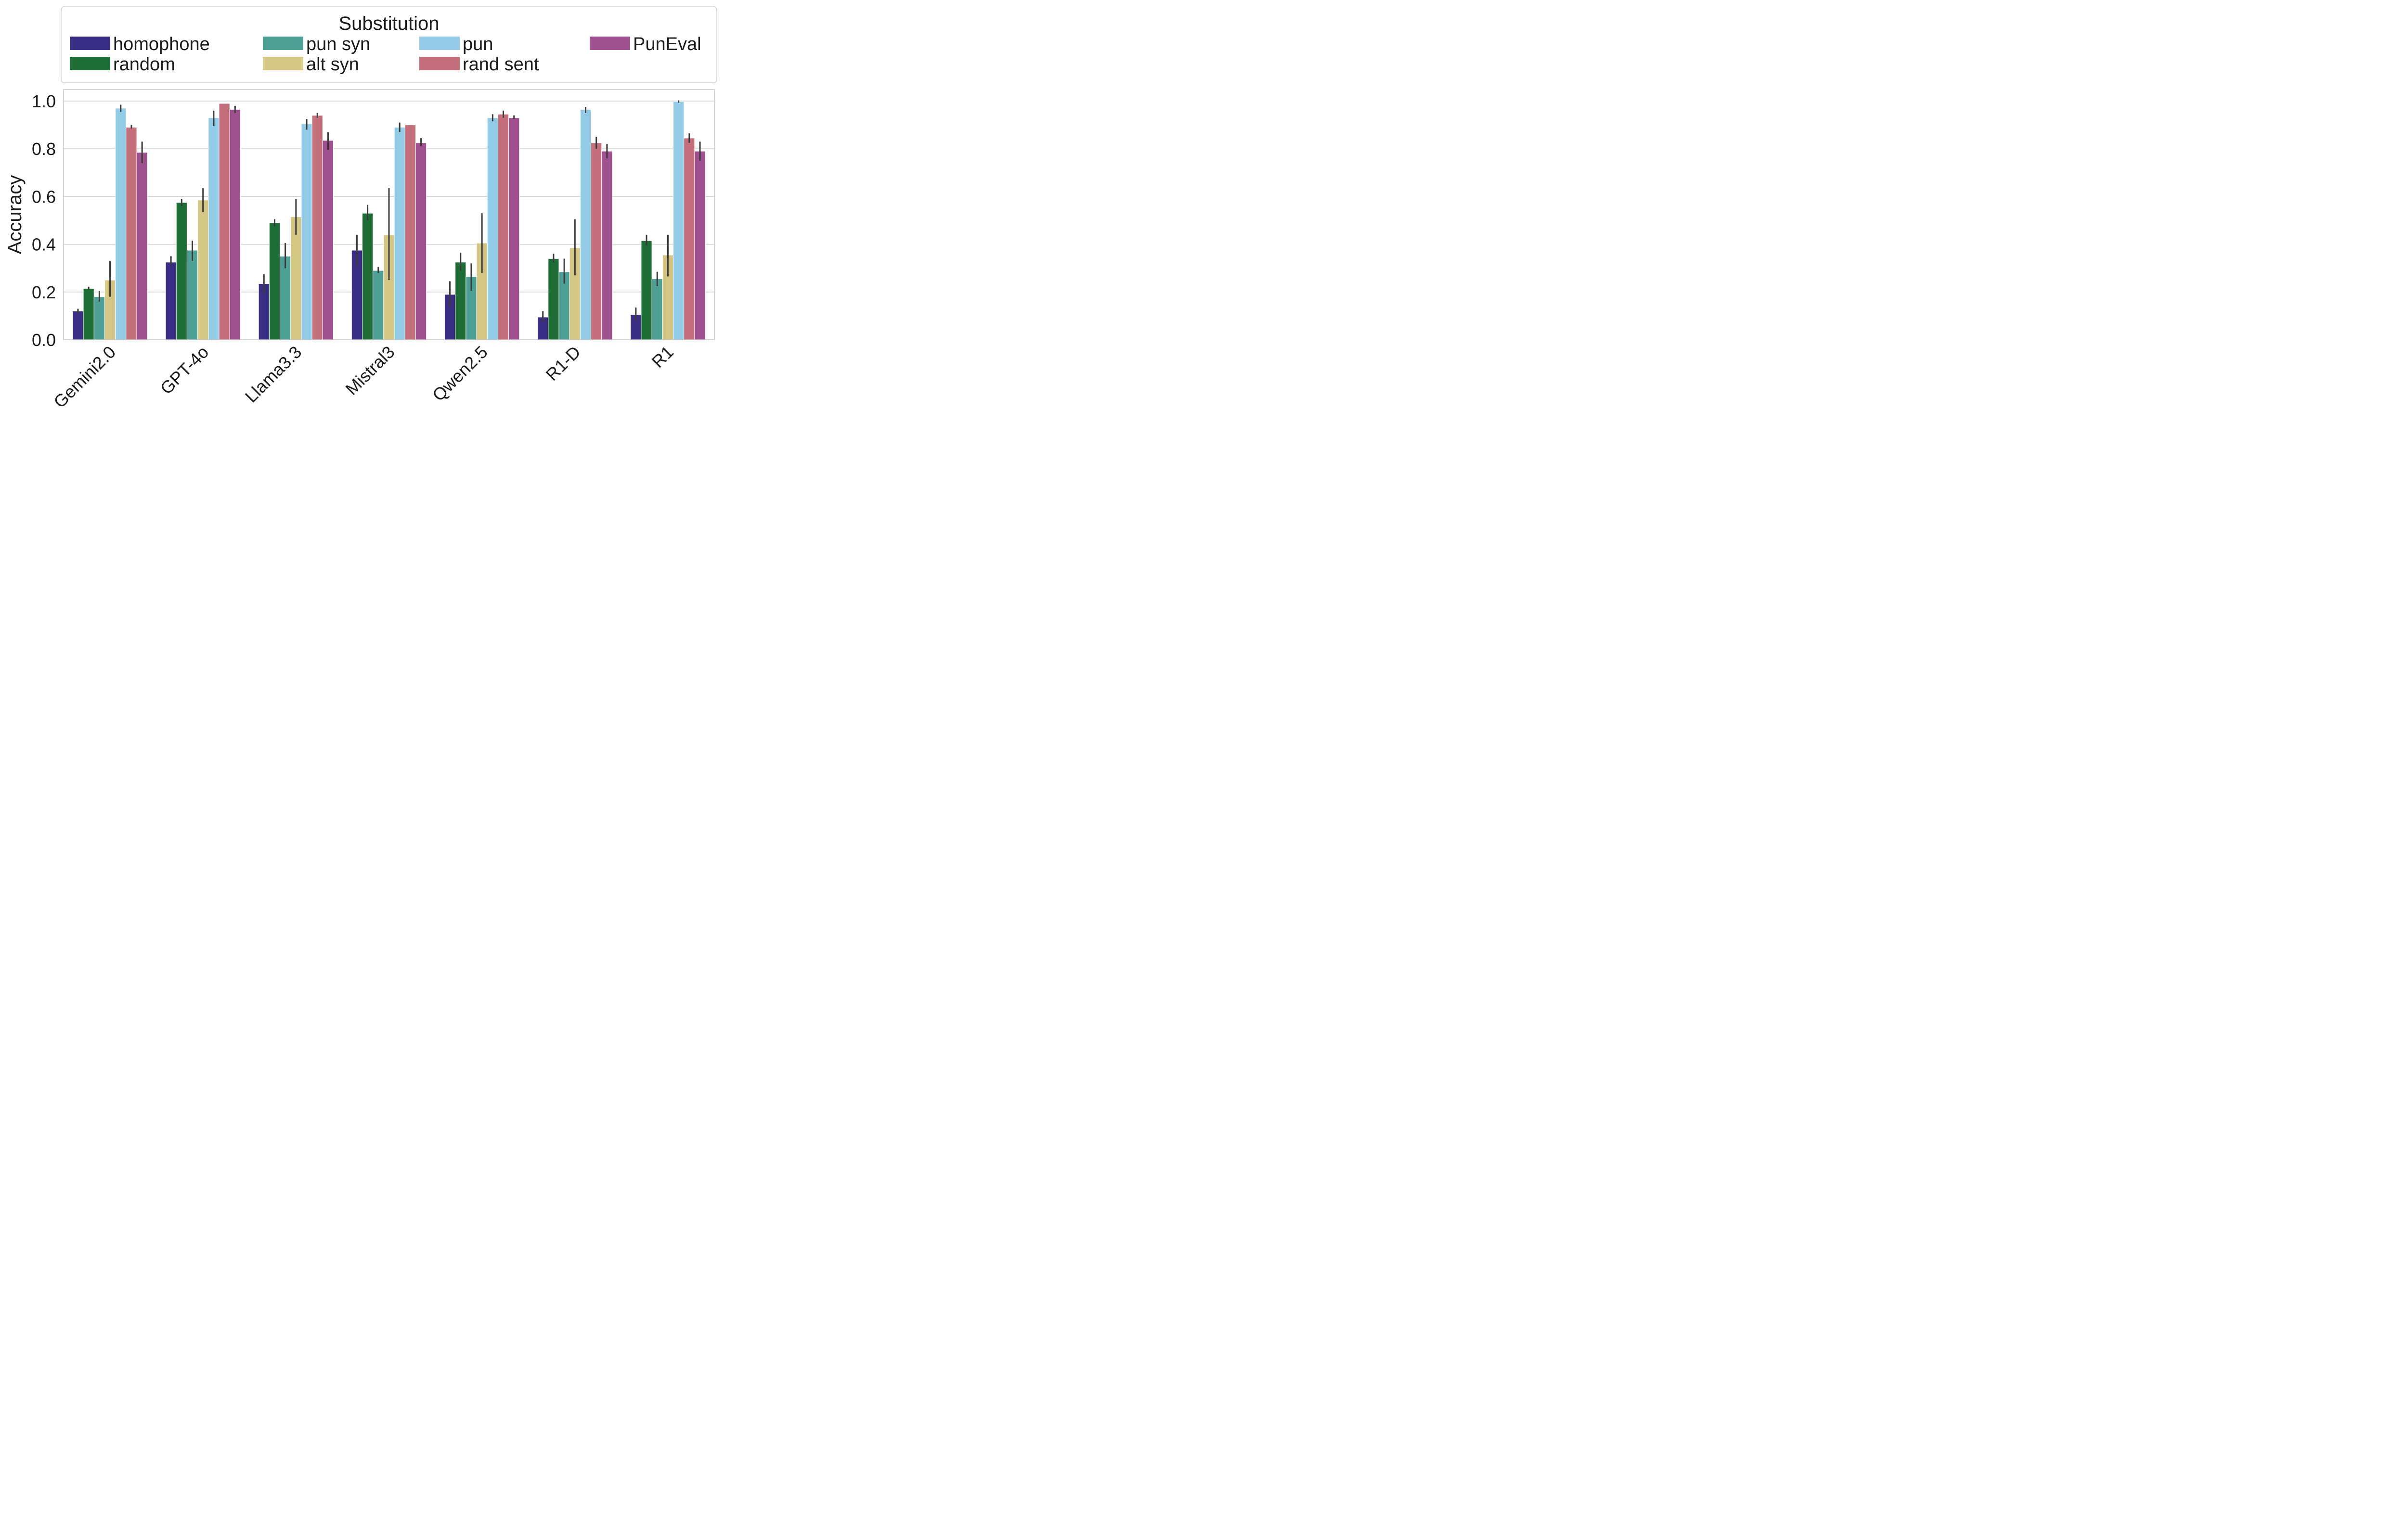 The height and width of the screenshot is (1540, 2407). Describe the element at coordinates (84, 377) in the screenshot. I see `x-tick-label: Gemini2.0` at that location.